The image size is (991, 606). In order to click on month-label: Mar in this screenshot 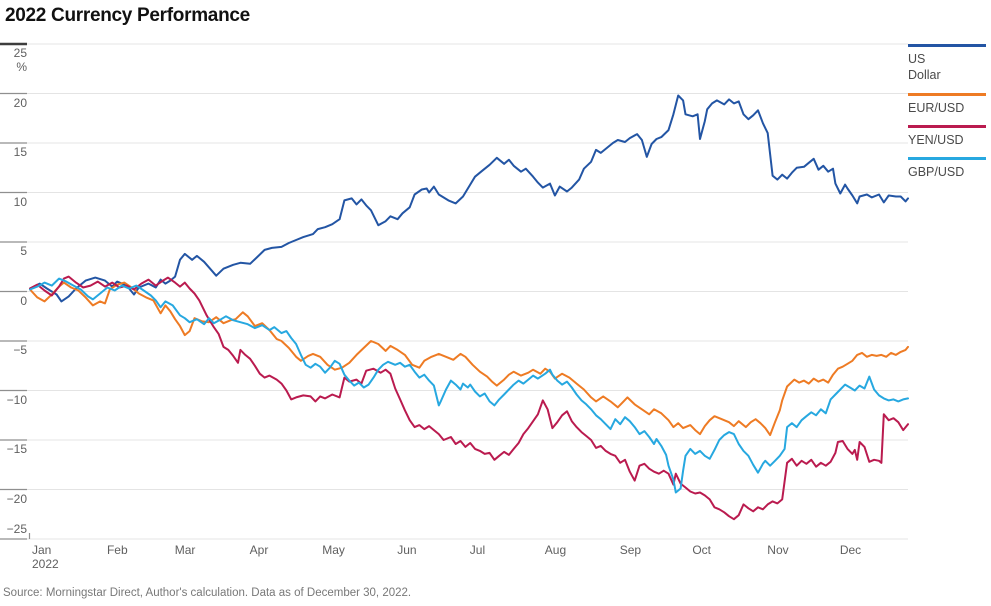, I will do `click(185, 550)`.